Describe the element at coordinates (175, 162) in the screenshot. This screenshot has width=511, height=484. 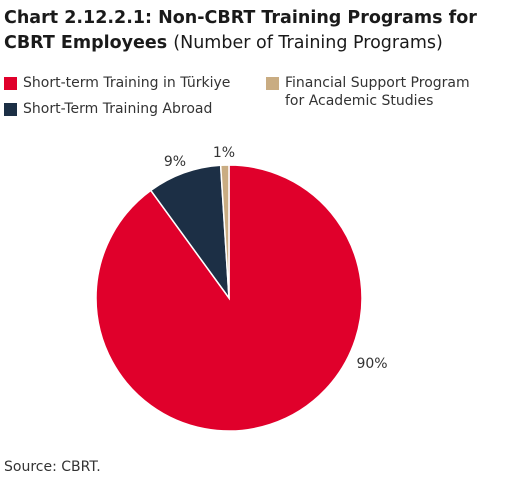
I see `data-label-abroad: 9%` at that location.